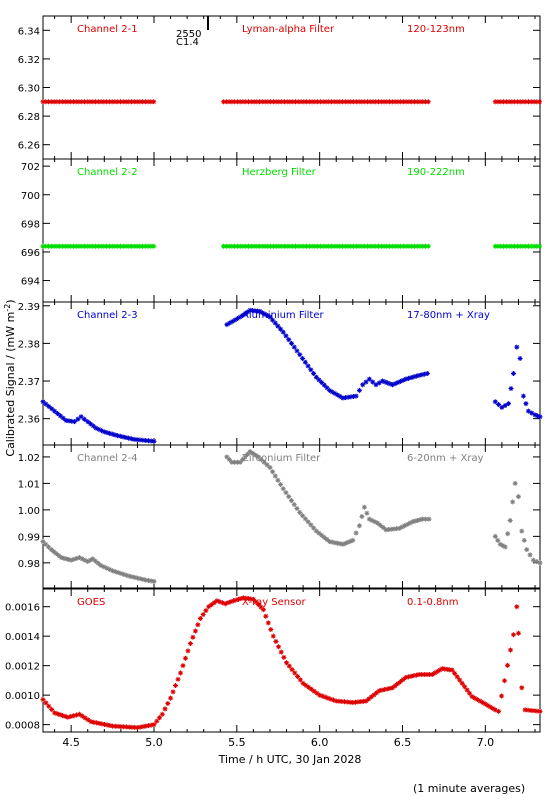 This screenshot has width=550, height=800. I want to click on y-tick-label: 2.39, so click(29, 307).